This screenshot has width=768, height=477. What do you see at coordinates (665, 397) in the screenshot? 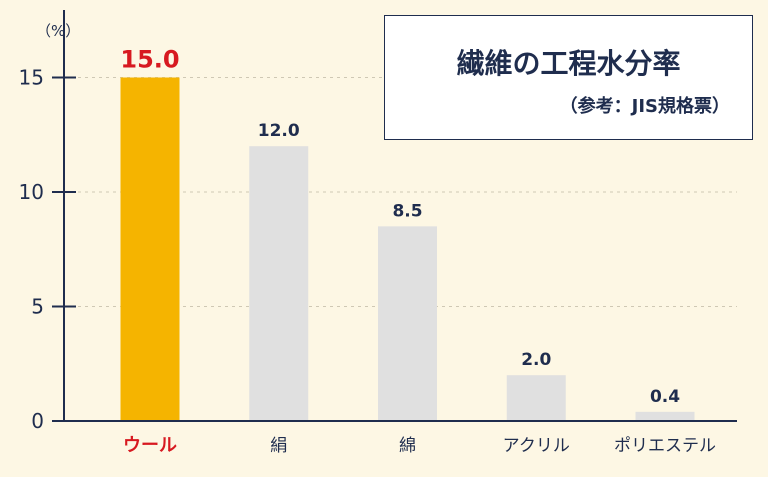
I see `bar-value-label: 0.4` at bounding box center [665, 397].